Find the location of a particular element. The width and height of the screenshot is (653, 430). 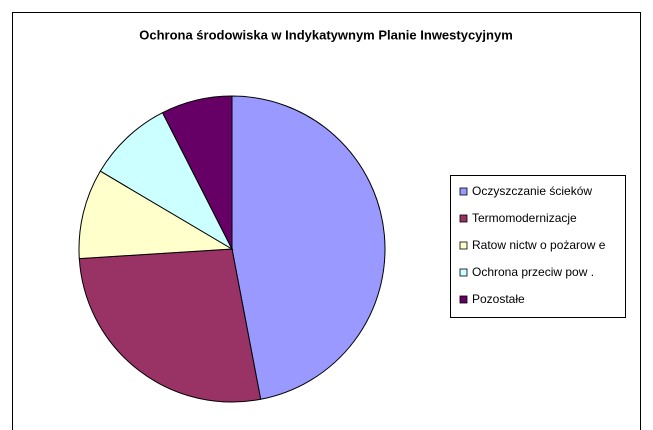

legend-label: Ratow nictw o pożarow e is located at coordinates (539, 245).